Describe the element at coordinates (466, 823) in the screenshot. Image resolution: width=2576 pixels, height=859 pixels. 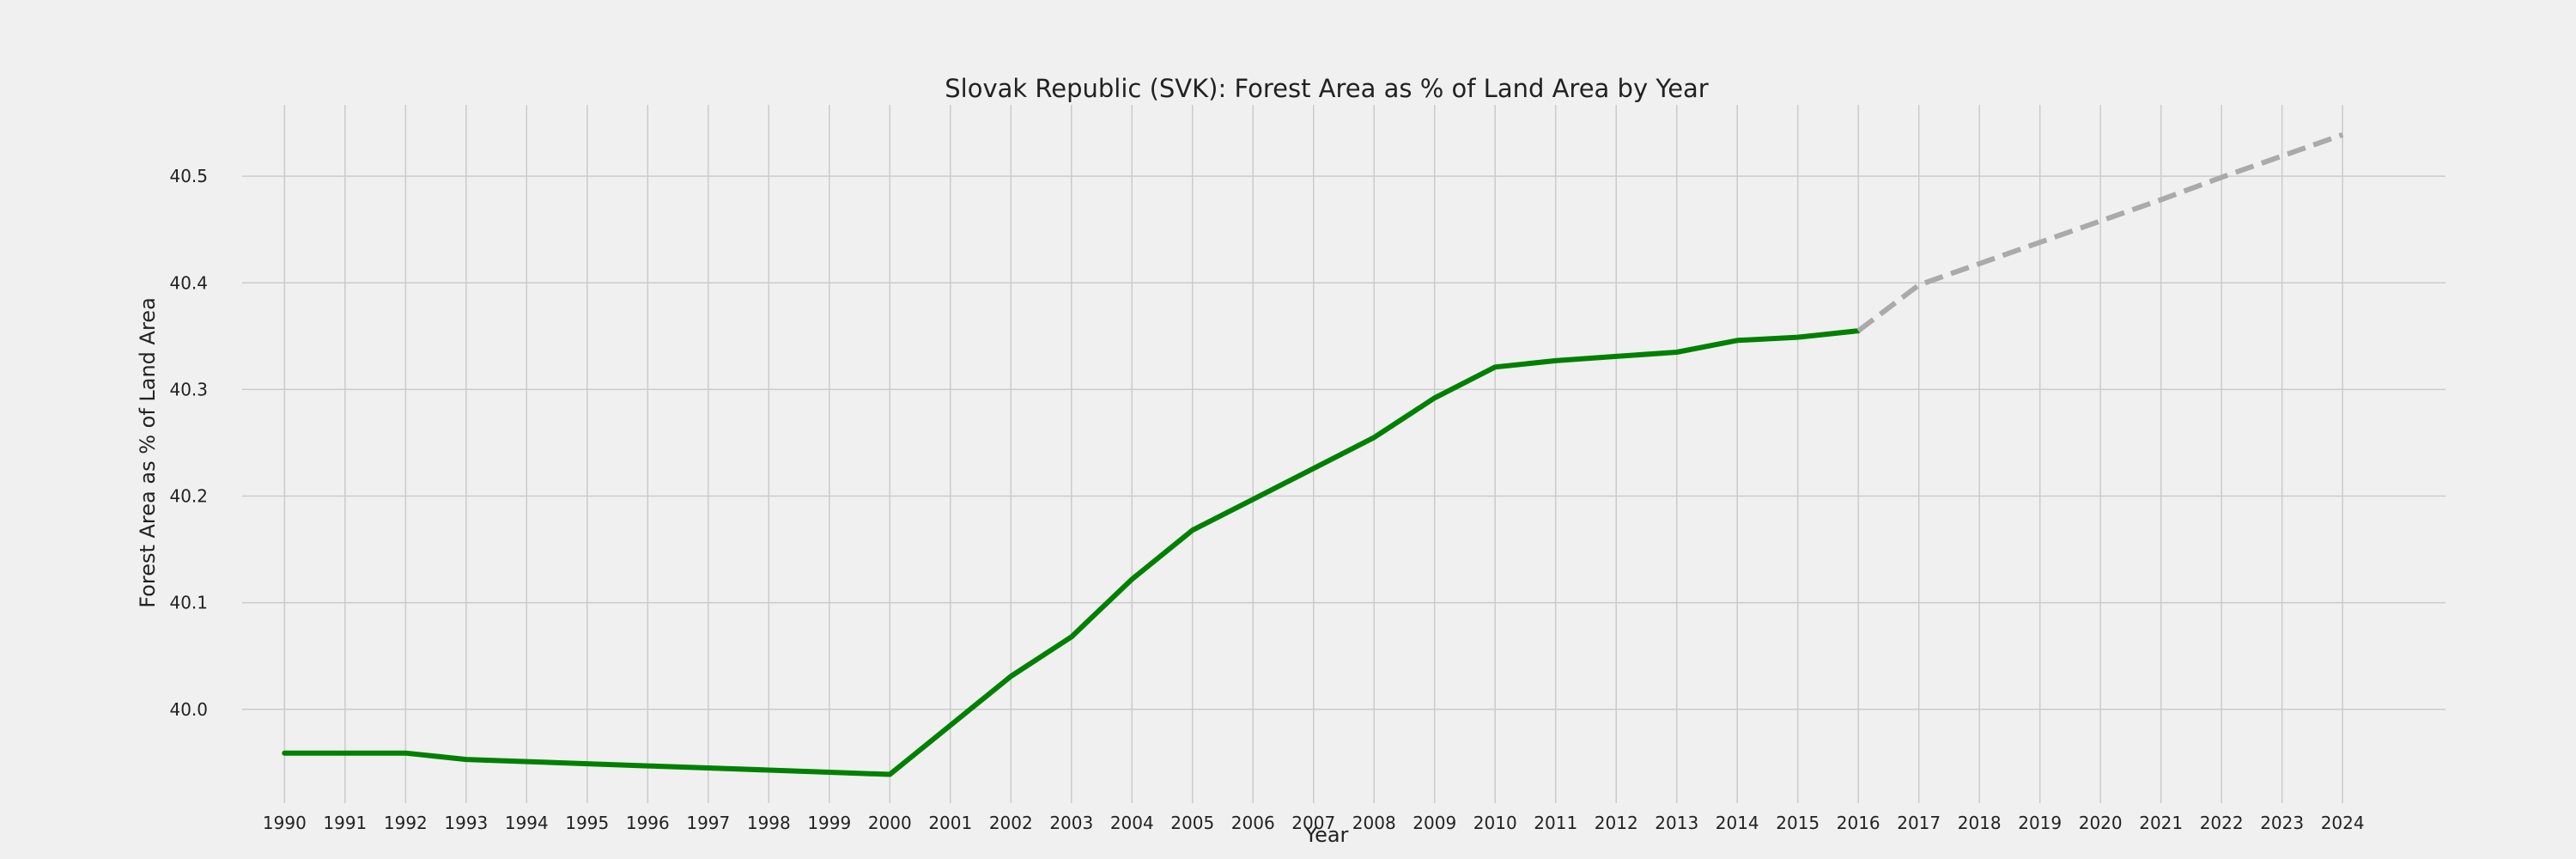
I see `x-tick-label: 1993` at that location.